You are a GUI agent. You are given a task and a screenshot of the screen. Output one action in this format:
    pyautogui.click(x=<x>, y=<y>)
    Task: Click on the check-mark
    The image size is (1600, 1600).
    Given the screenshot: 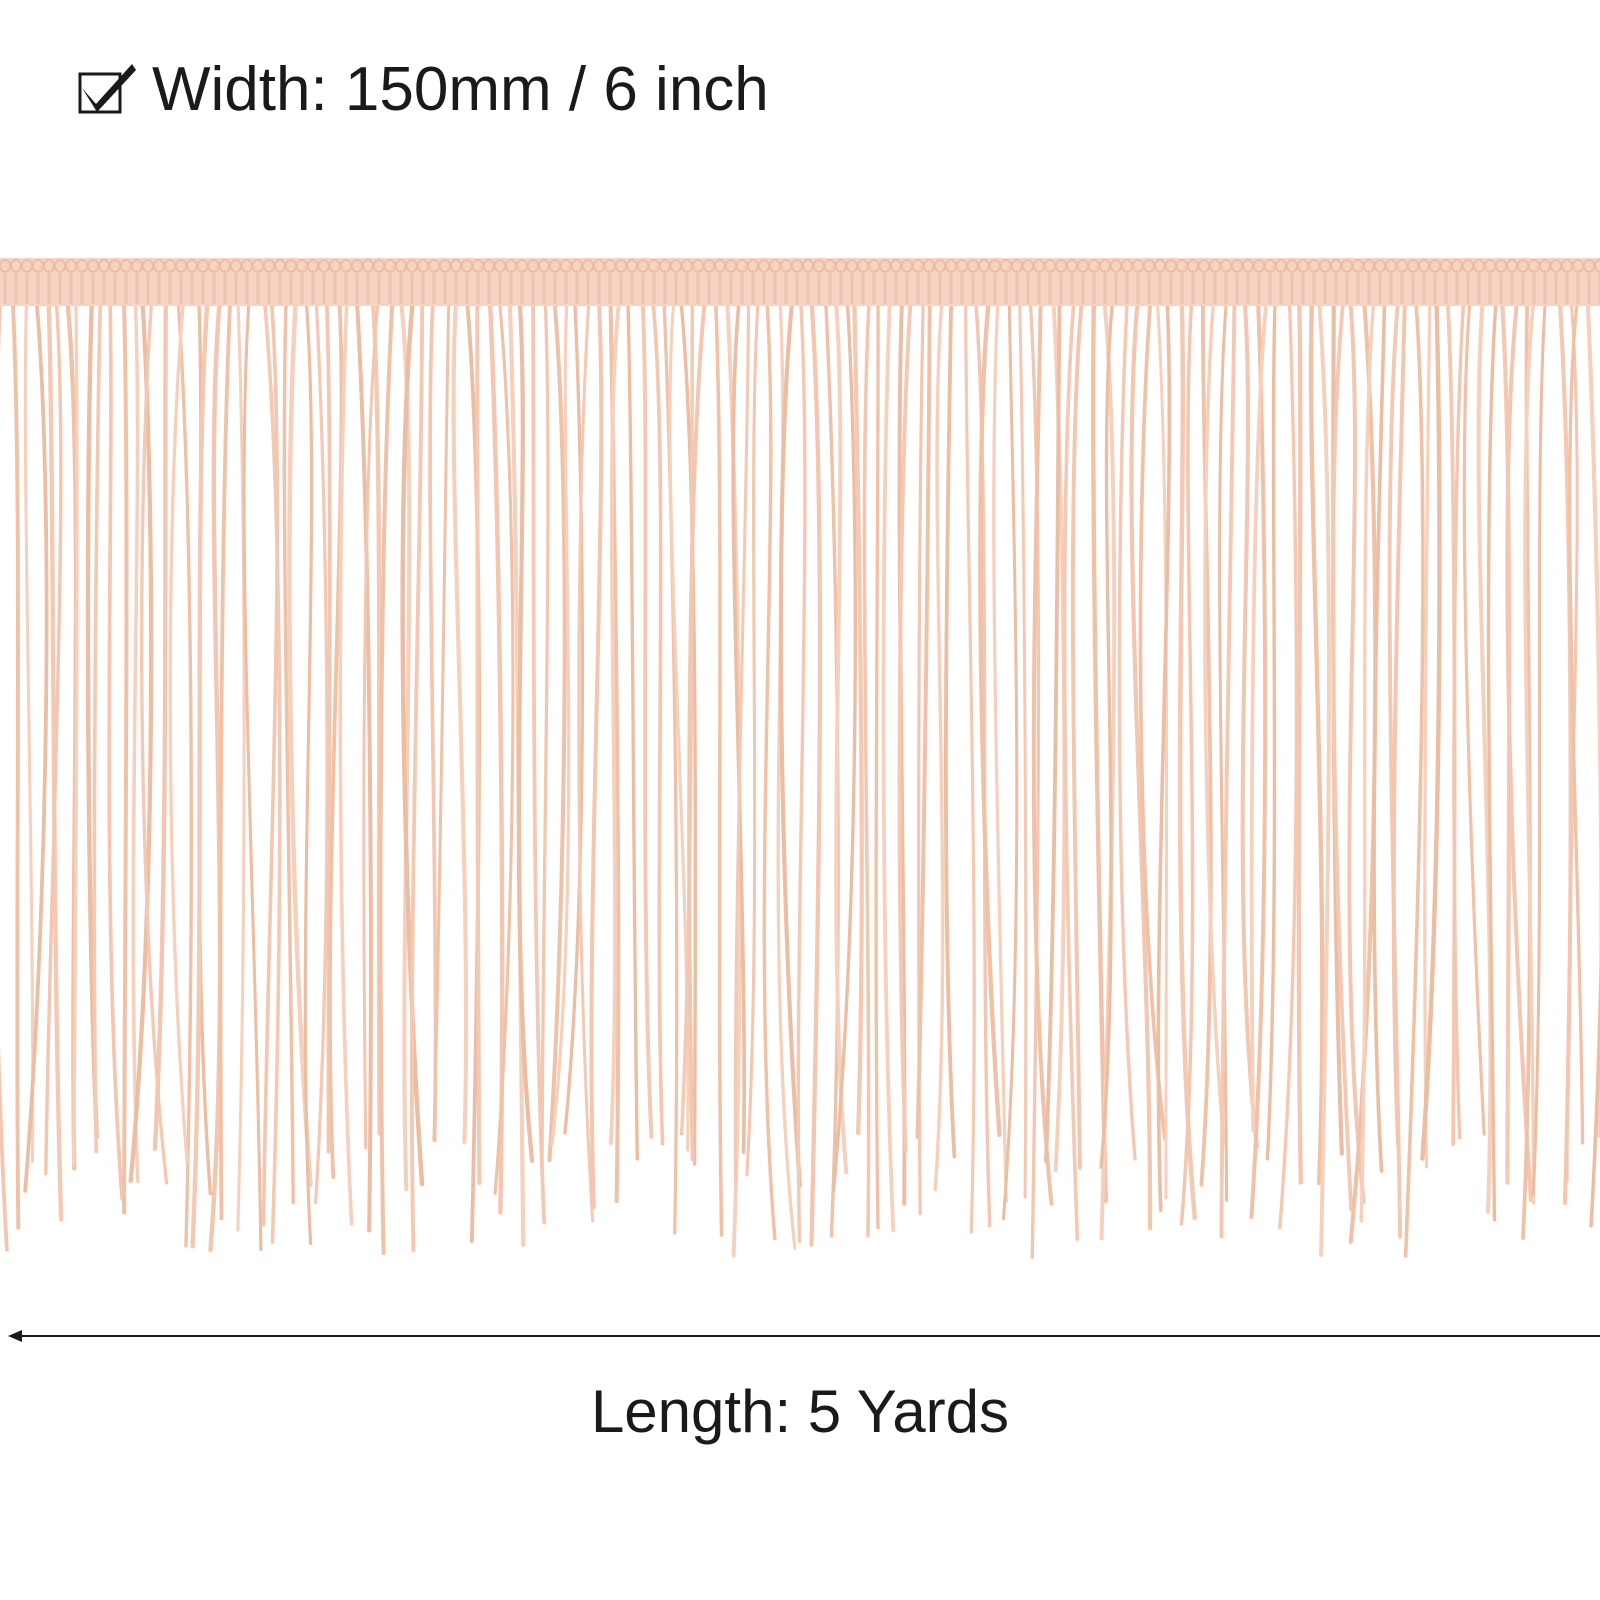 What is the action you would take?
    pyautogui.click(x=109, y=88)
    